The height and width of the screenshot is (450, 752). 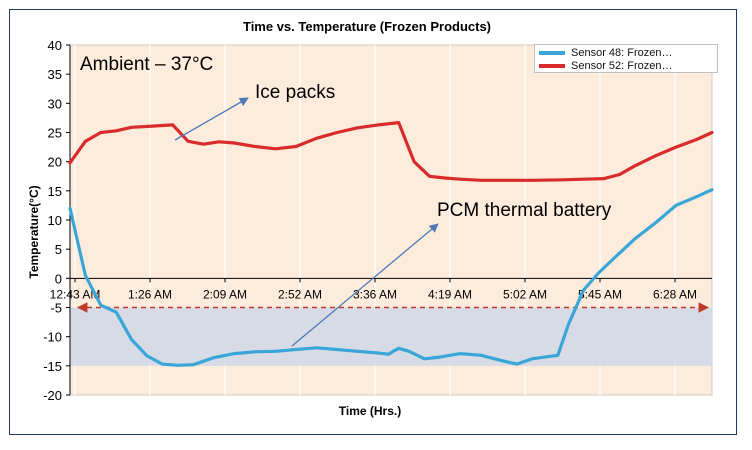 I want to click on y-tick-label: 10, so click(x=55, y=220).